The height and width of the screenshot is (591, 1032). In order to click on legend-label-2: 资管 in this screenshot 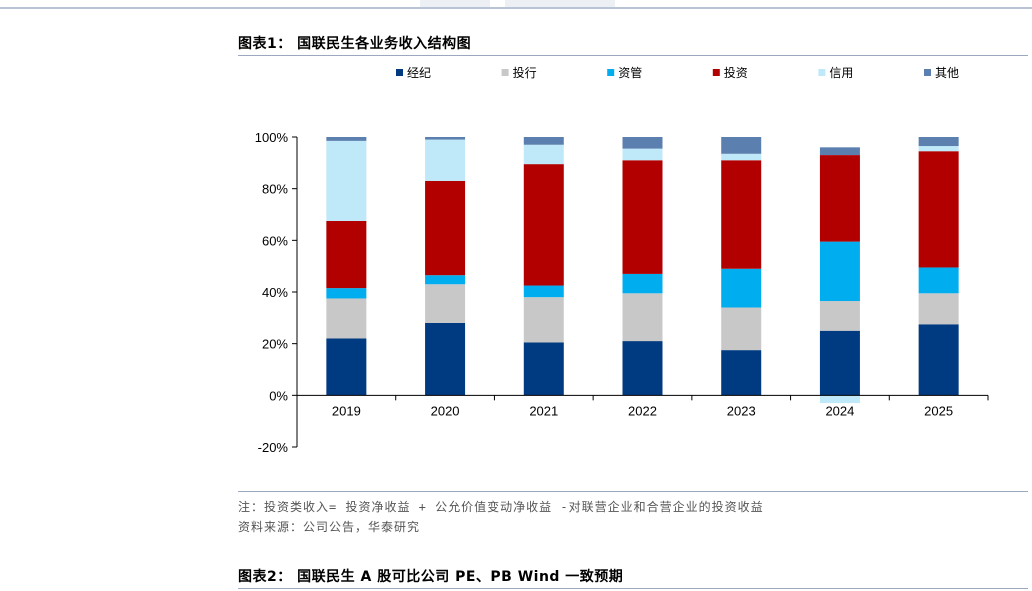, I will do `click(630, 72)`.